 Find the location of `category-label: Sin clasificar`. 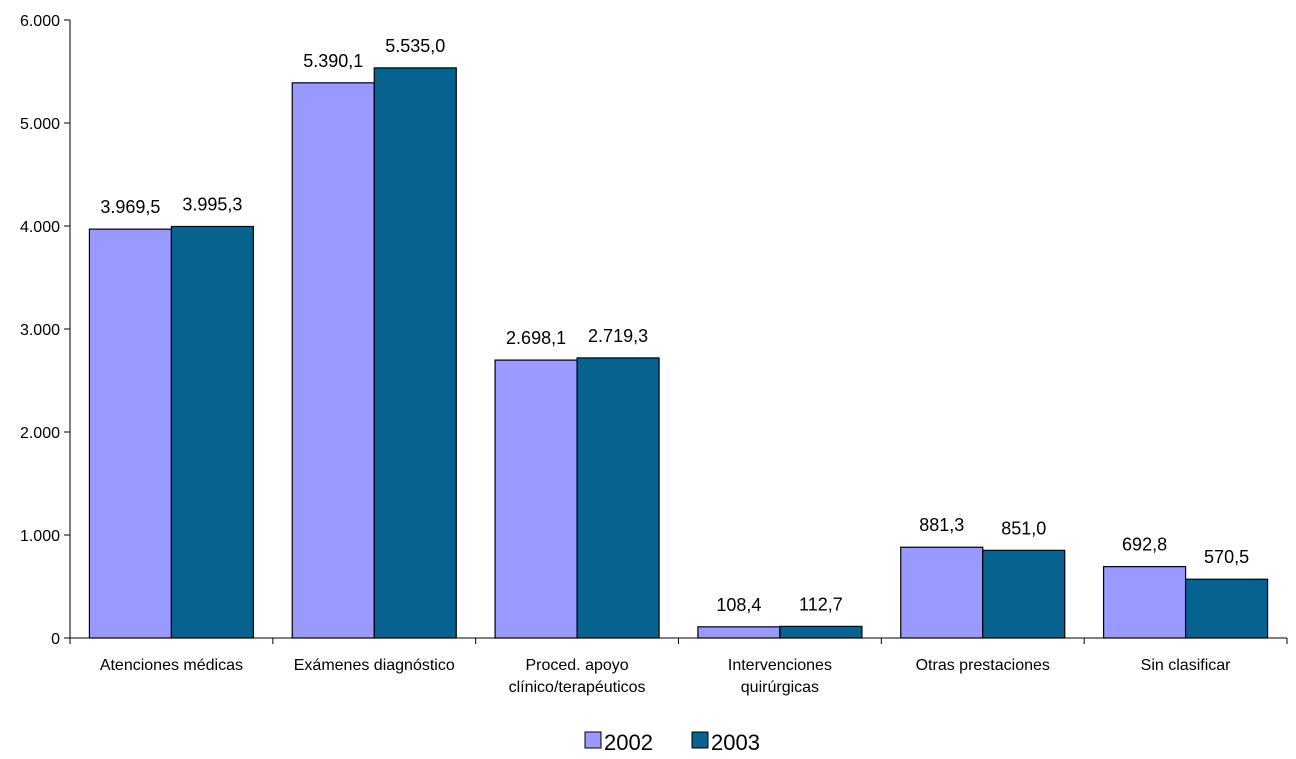

category-label: Sin clasificar is located at coordinates (1186, 665).